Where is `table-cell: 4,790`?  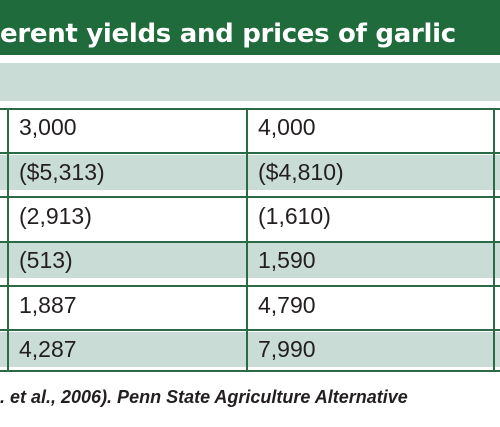
table-cell: 4,790 is located at coordinates (287, 305).